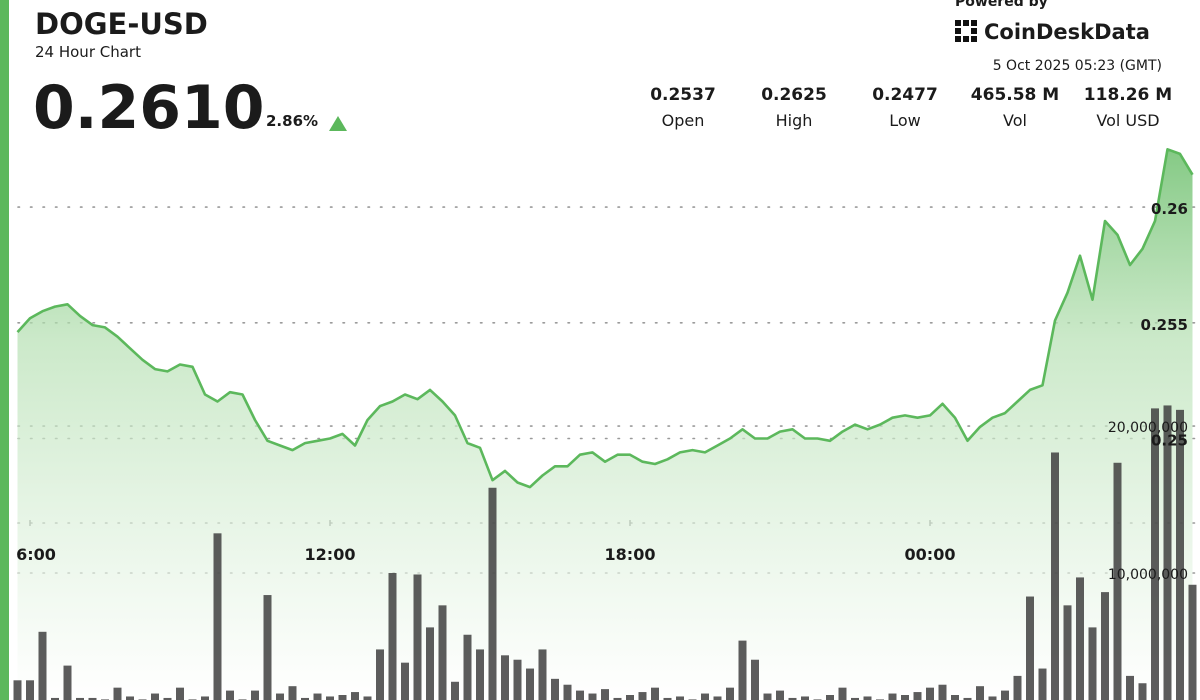 The height and width of the screenshot is (700, 1200). What do you see at coordinates (794, 95) in the screenshot?
I see `stat-value: 0.2625` at bounding box center [794, 95].